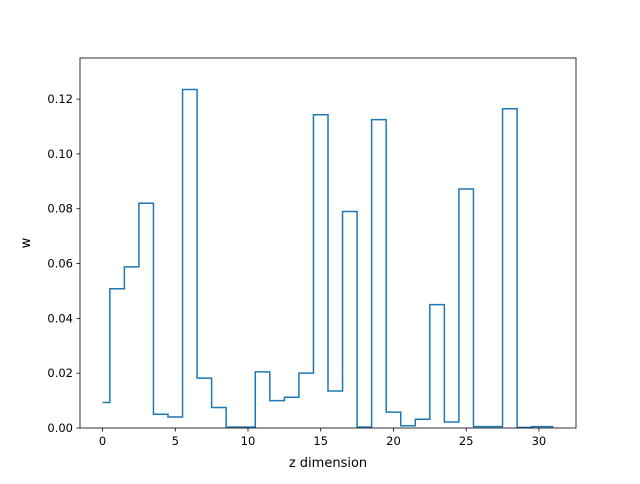 The image size is (640, 484). Describe the element at coordinates (60, 209) in the screenshot. I see `y-tick-label: 0.08` at that location.